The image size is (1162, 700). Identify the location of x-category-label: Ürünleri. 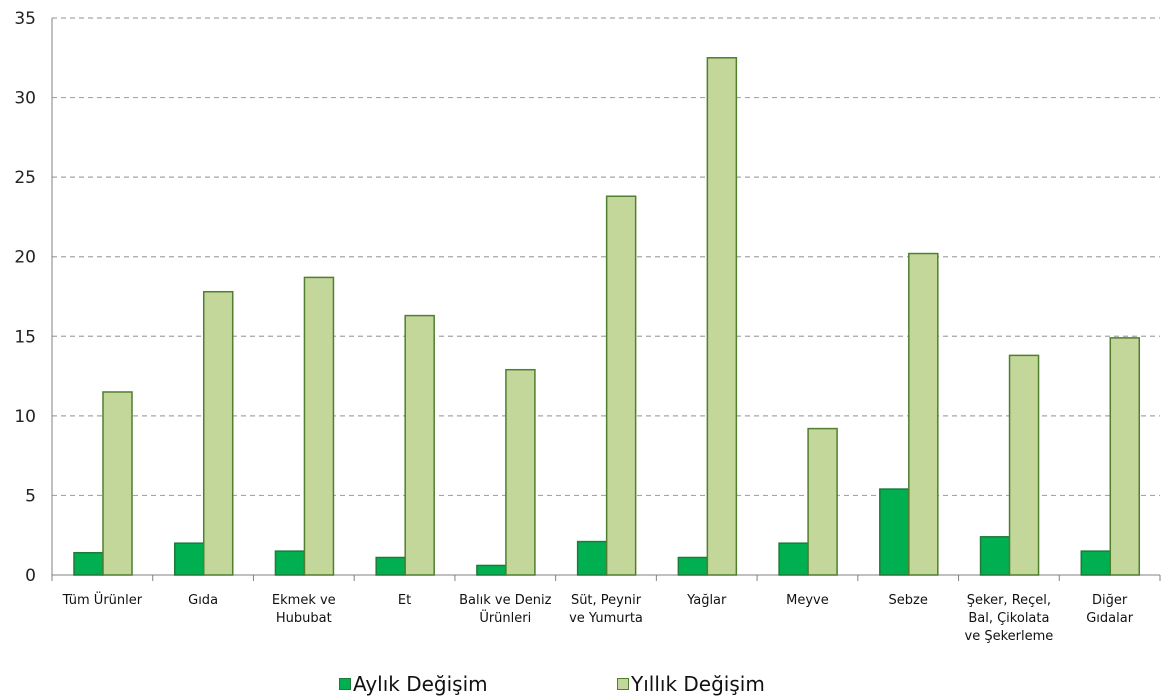
(505, 617).